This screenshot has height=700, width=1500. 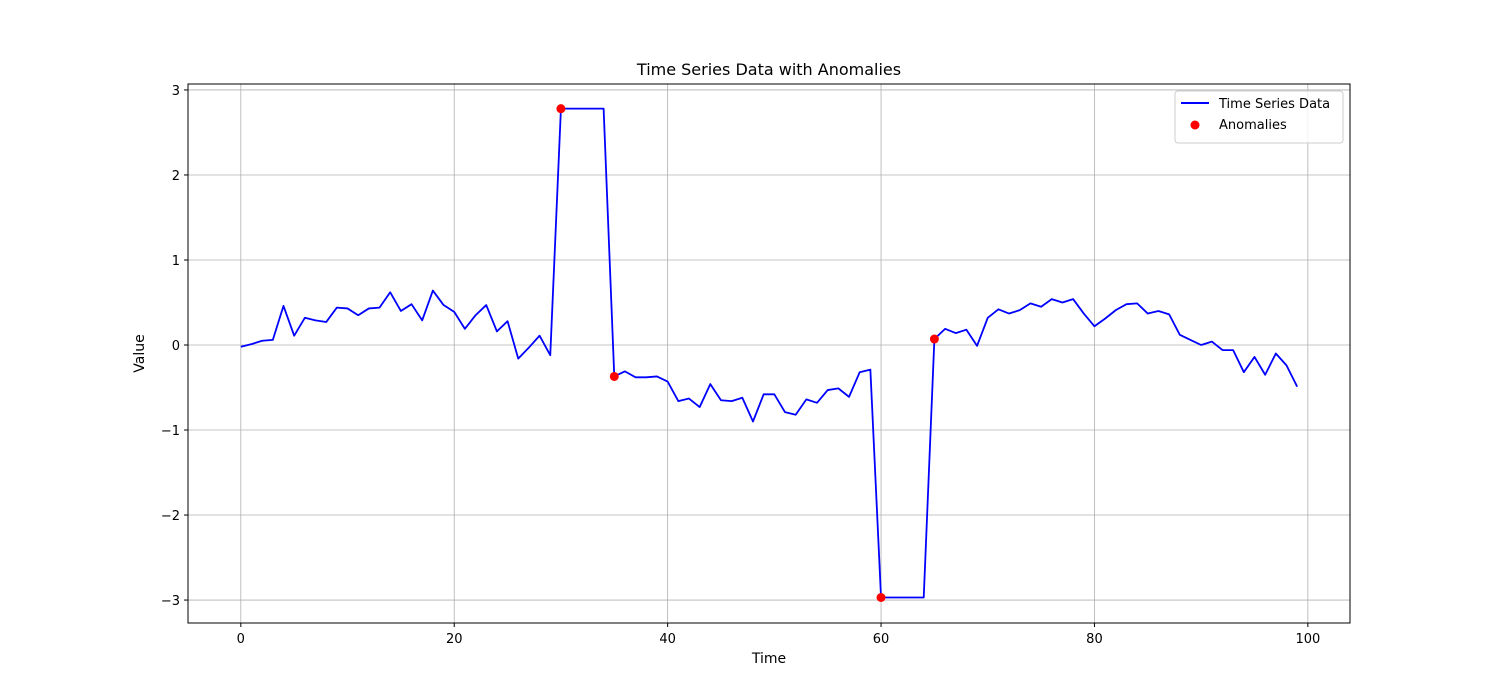 What do you see at coordinates (170, 431) in the screenshot?
I see `y-tick-label: −1` at bounding box center [170, 431].